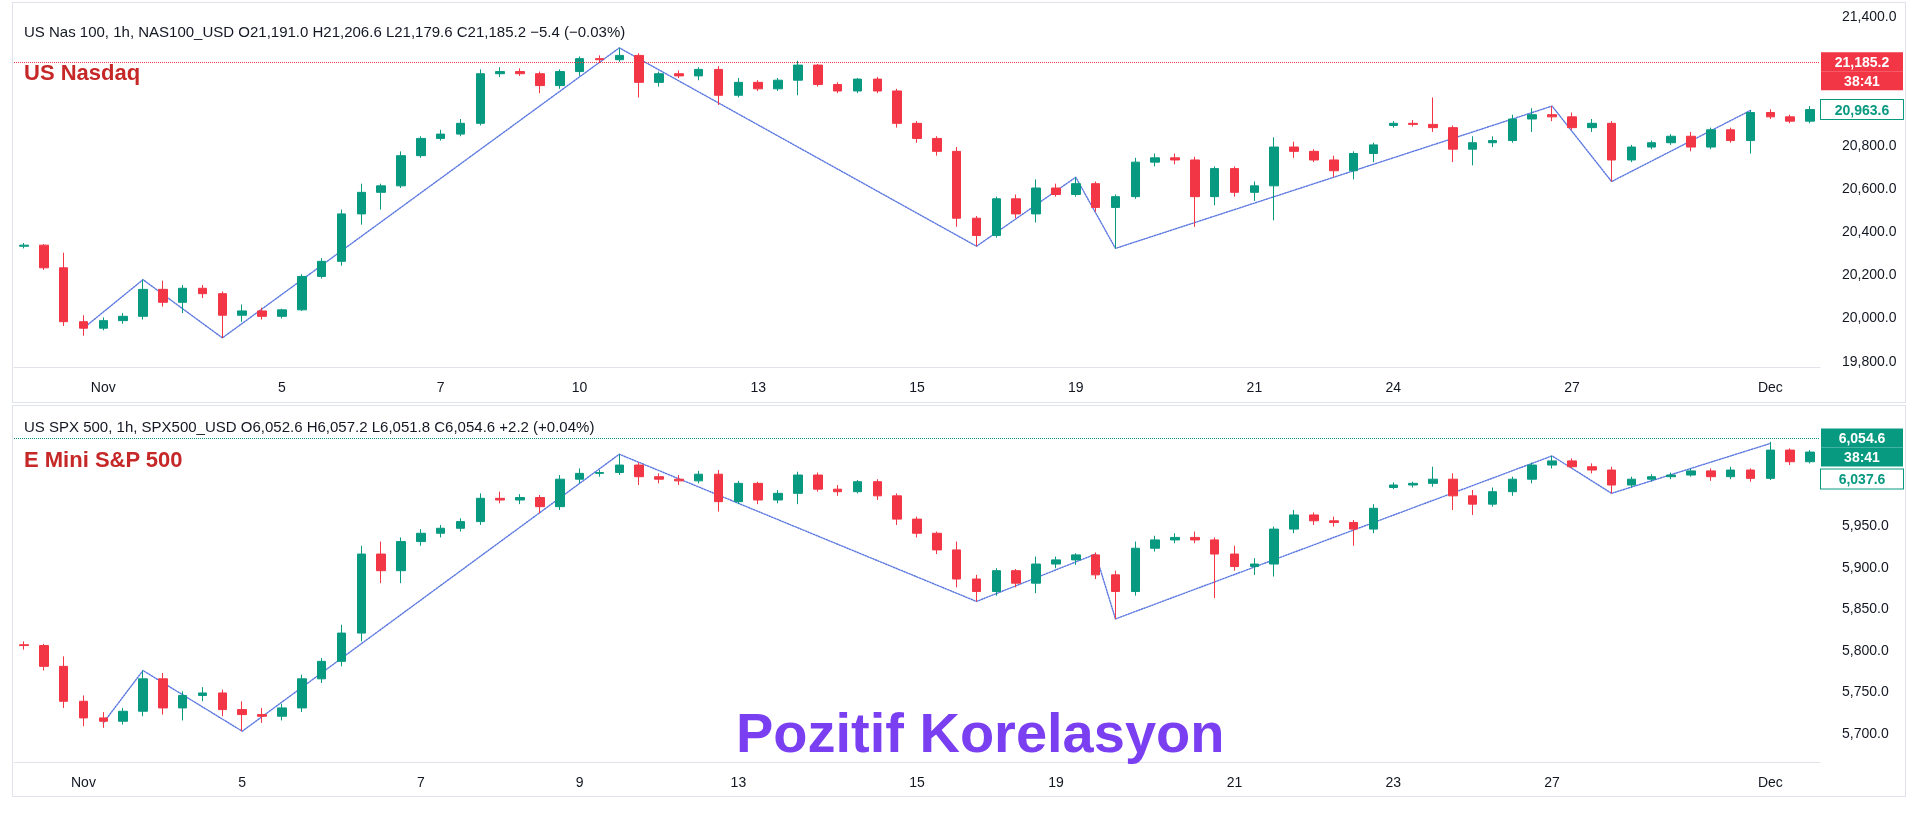 The width and height of the screenshot is (1920, 840). Describe the element at coordinates (1869, 231) in the screenshot. I see `y-tick-label: 20,400.0` at that location.